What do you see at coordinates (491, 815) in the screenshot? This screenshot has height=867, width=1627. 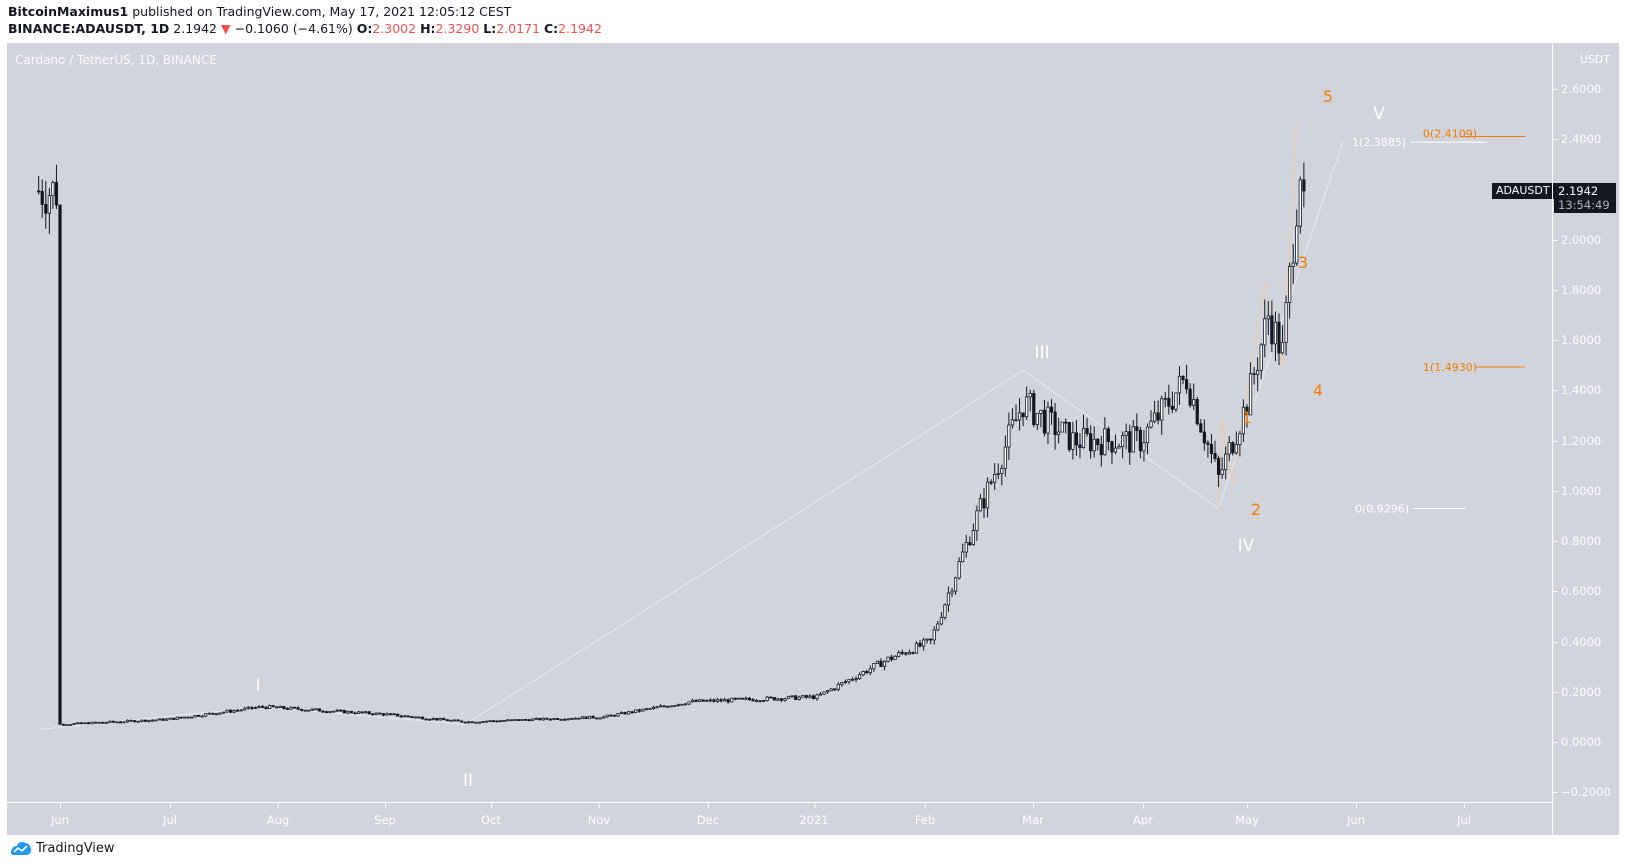 I see `time-tick: Oct` at bounding box center [491, 815].